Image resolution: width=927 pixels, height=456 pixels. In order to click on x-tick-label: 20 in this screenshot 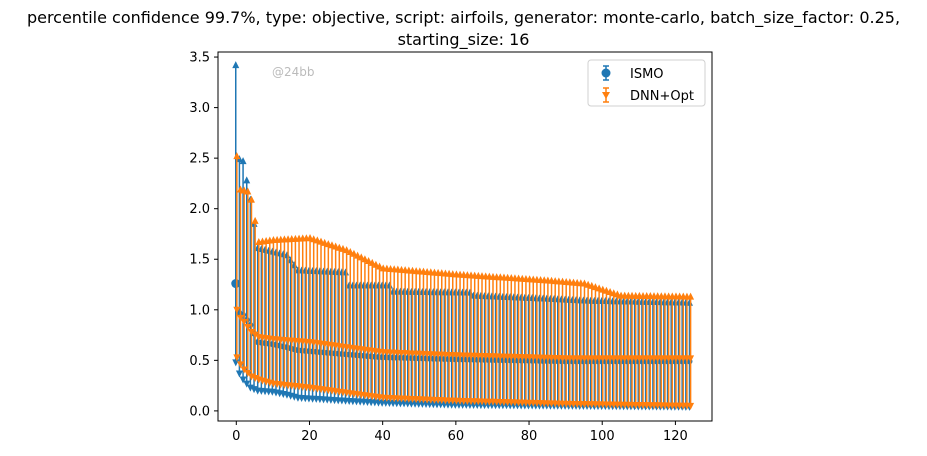, I will do `click(309, 436)`.